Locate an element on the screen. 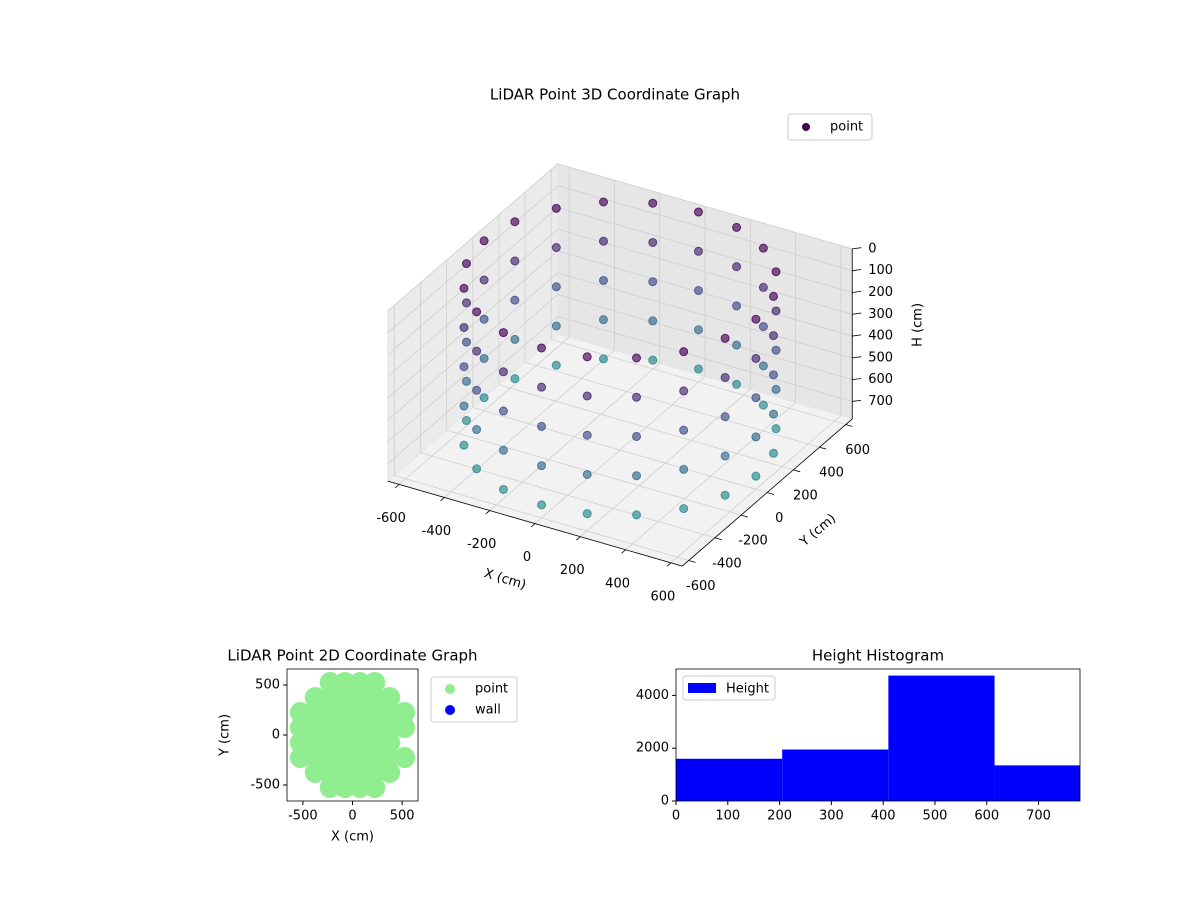 The width and height of the screenshot is (1200, 900). y-tick-label: 200 is located at coordinates (805, 495).